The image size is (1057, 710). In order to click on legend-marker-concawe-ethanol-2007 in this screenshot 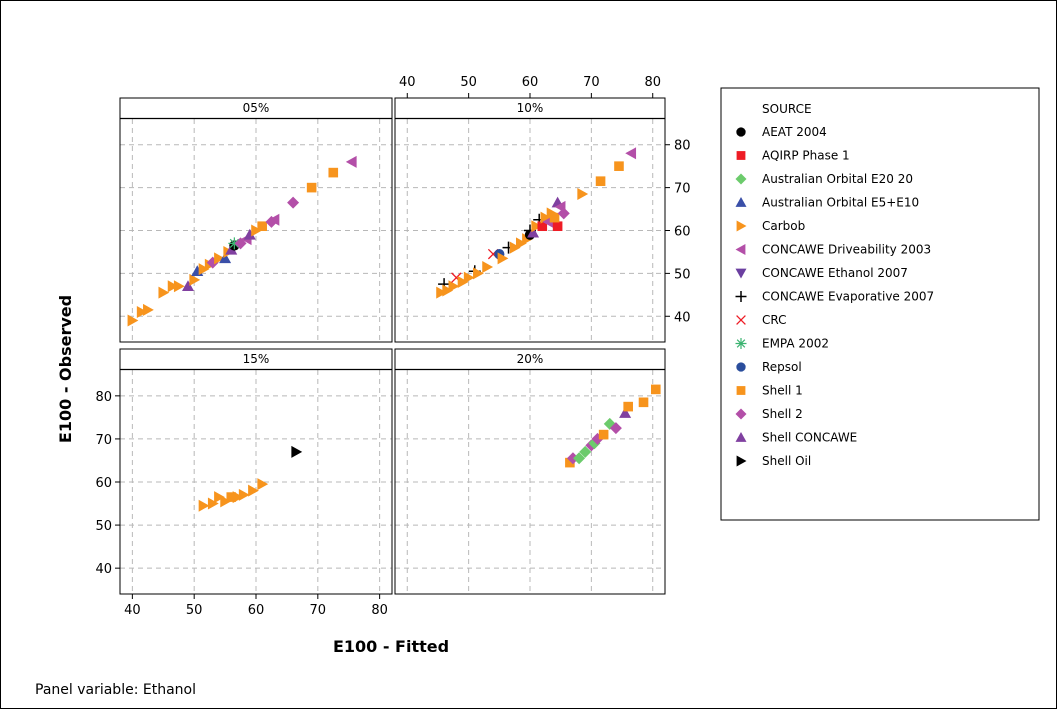, I will do `click(741, 273)`.